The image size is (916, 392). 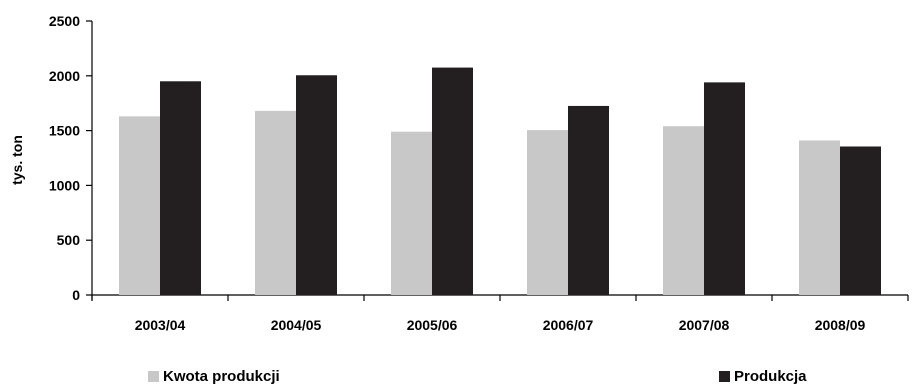 What do you see at coordinates (296, 325) in the screenshot?
I see `x-tick-label: 2004/05` at bounding box center [296, 325].